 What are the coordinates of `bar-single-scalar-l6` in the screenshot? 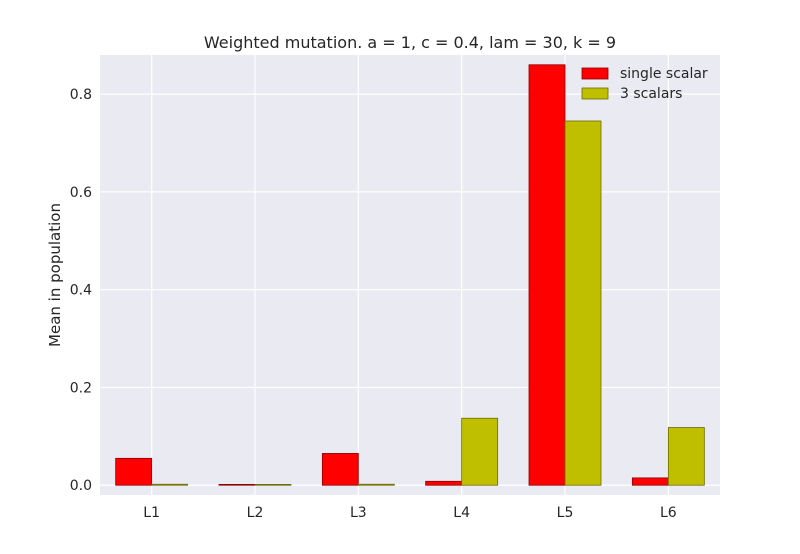 It's located at (650, 481).